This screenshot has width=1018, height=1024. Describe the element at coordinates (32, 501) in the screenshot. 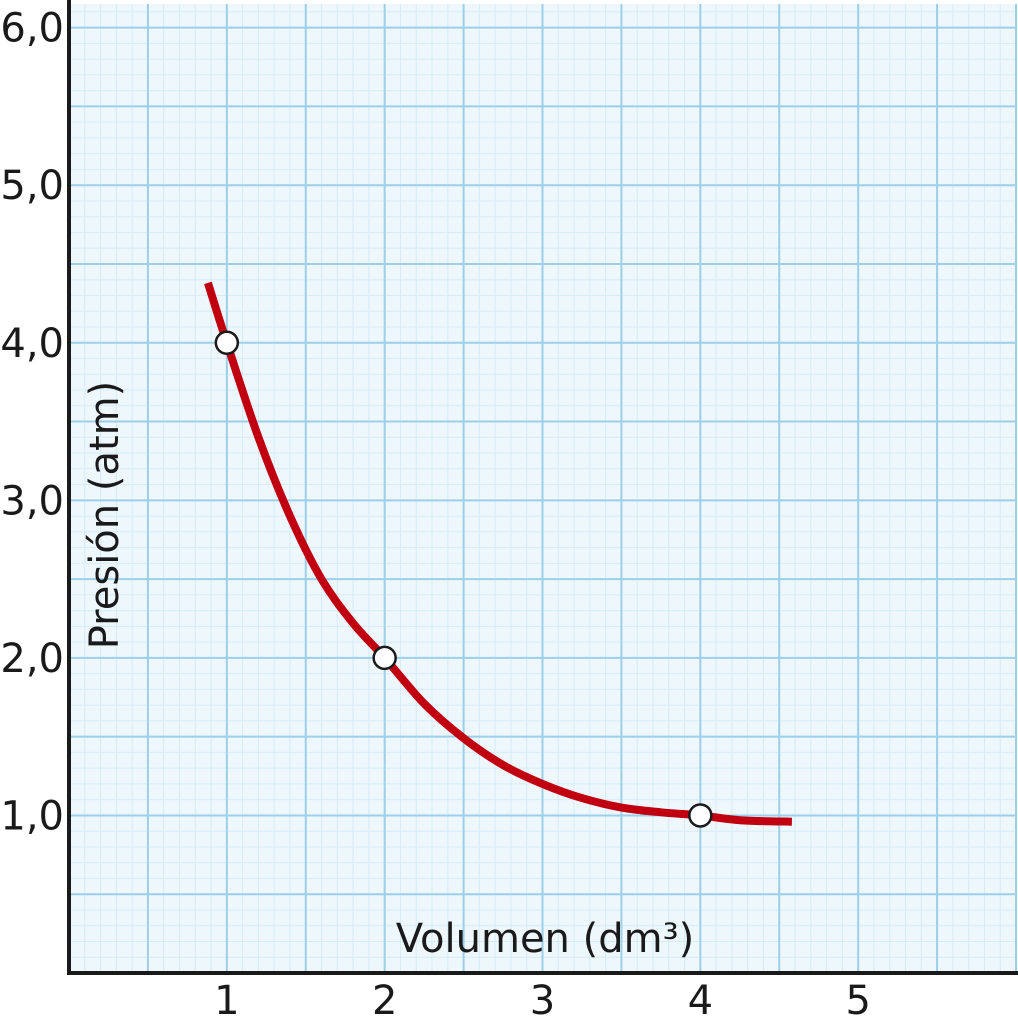

I see `y-tick-label: 3,0` at that location.